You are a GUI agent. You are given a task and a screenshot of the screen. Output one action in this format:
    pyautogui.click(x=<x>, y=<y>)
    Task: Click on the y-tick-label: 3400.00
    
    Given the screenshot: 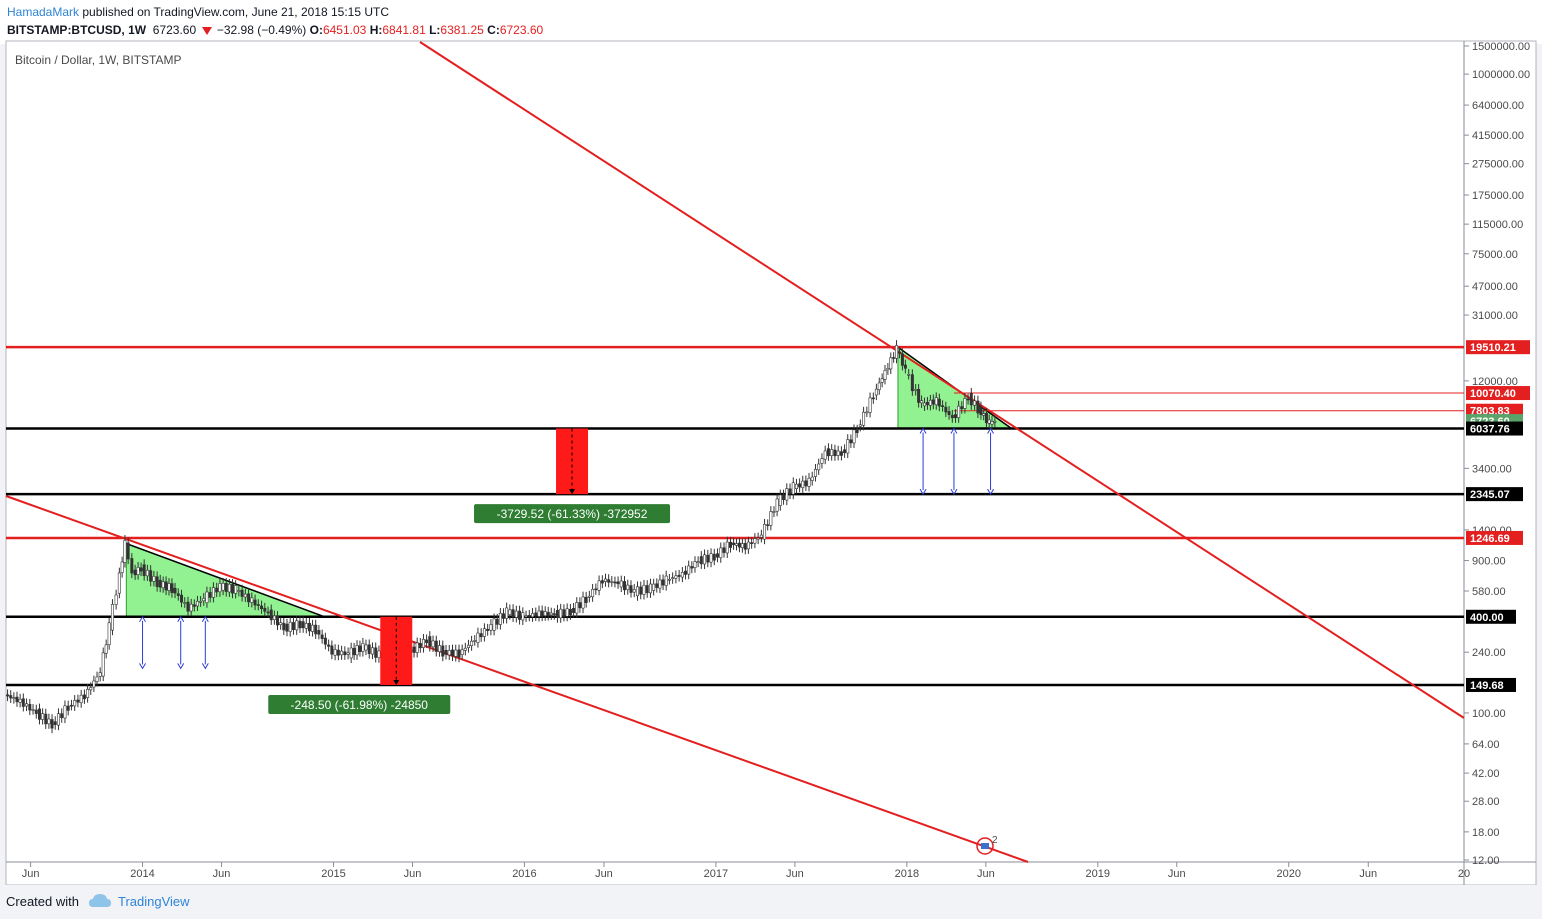 What is the action you would take?
    pyautogui.click(x=1492, y=469)
    